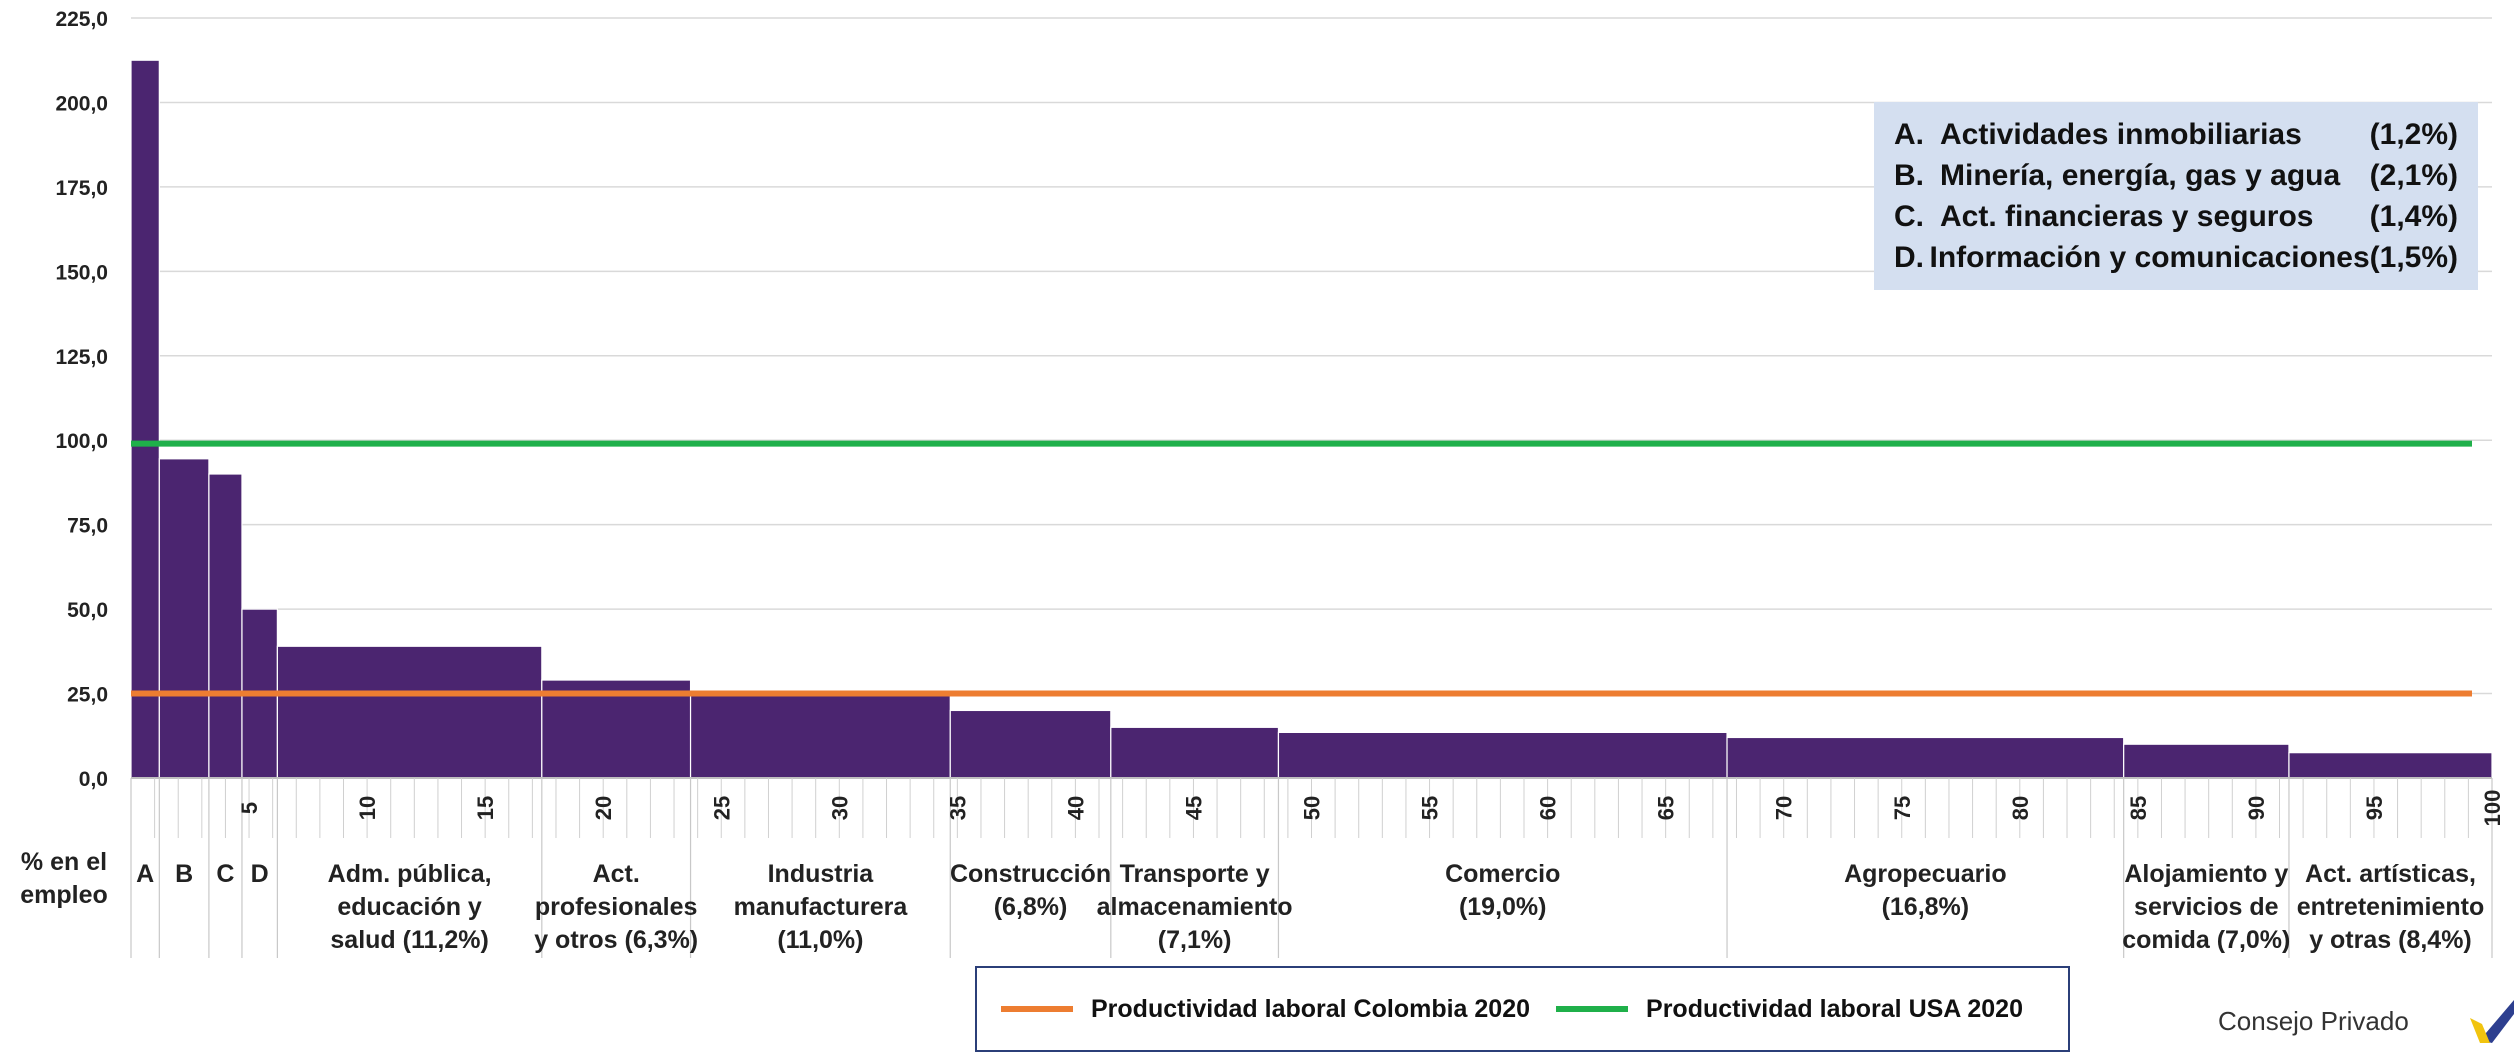  I want to click on sector-label: Industria manufacturera (11,0%), so click(821, 907).